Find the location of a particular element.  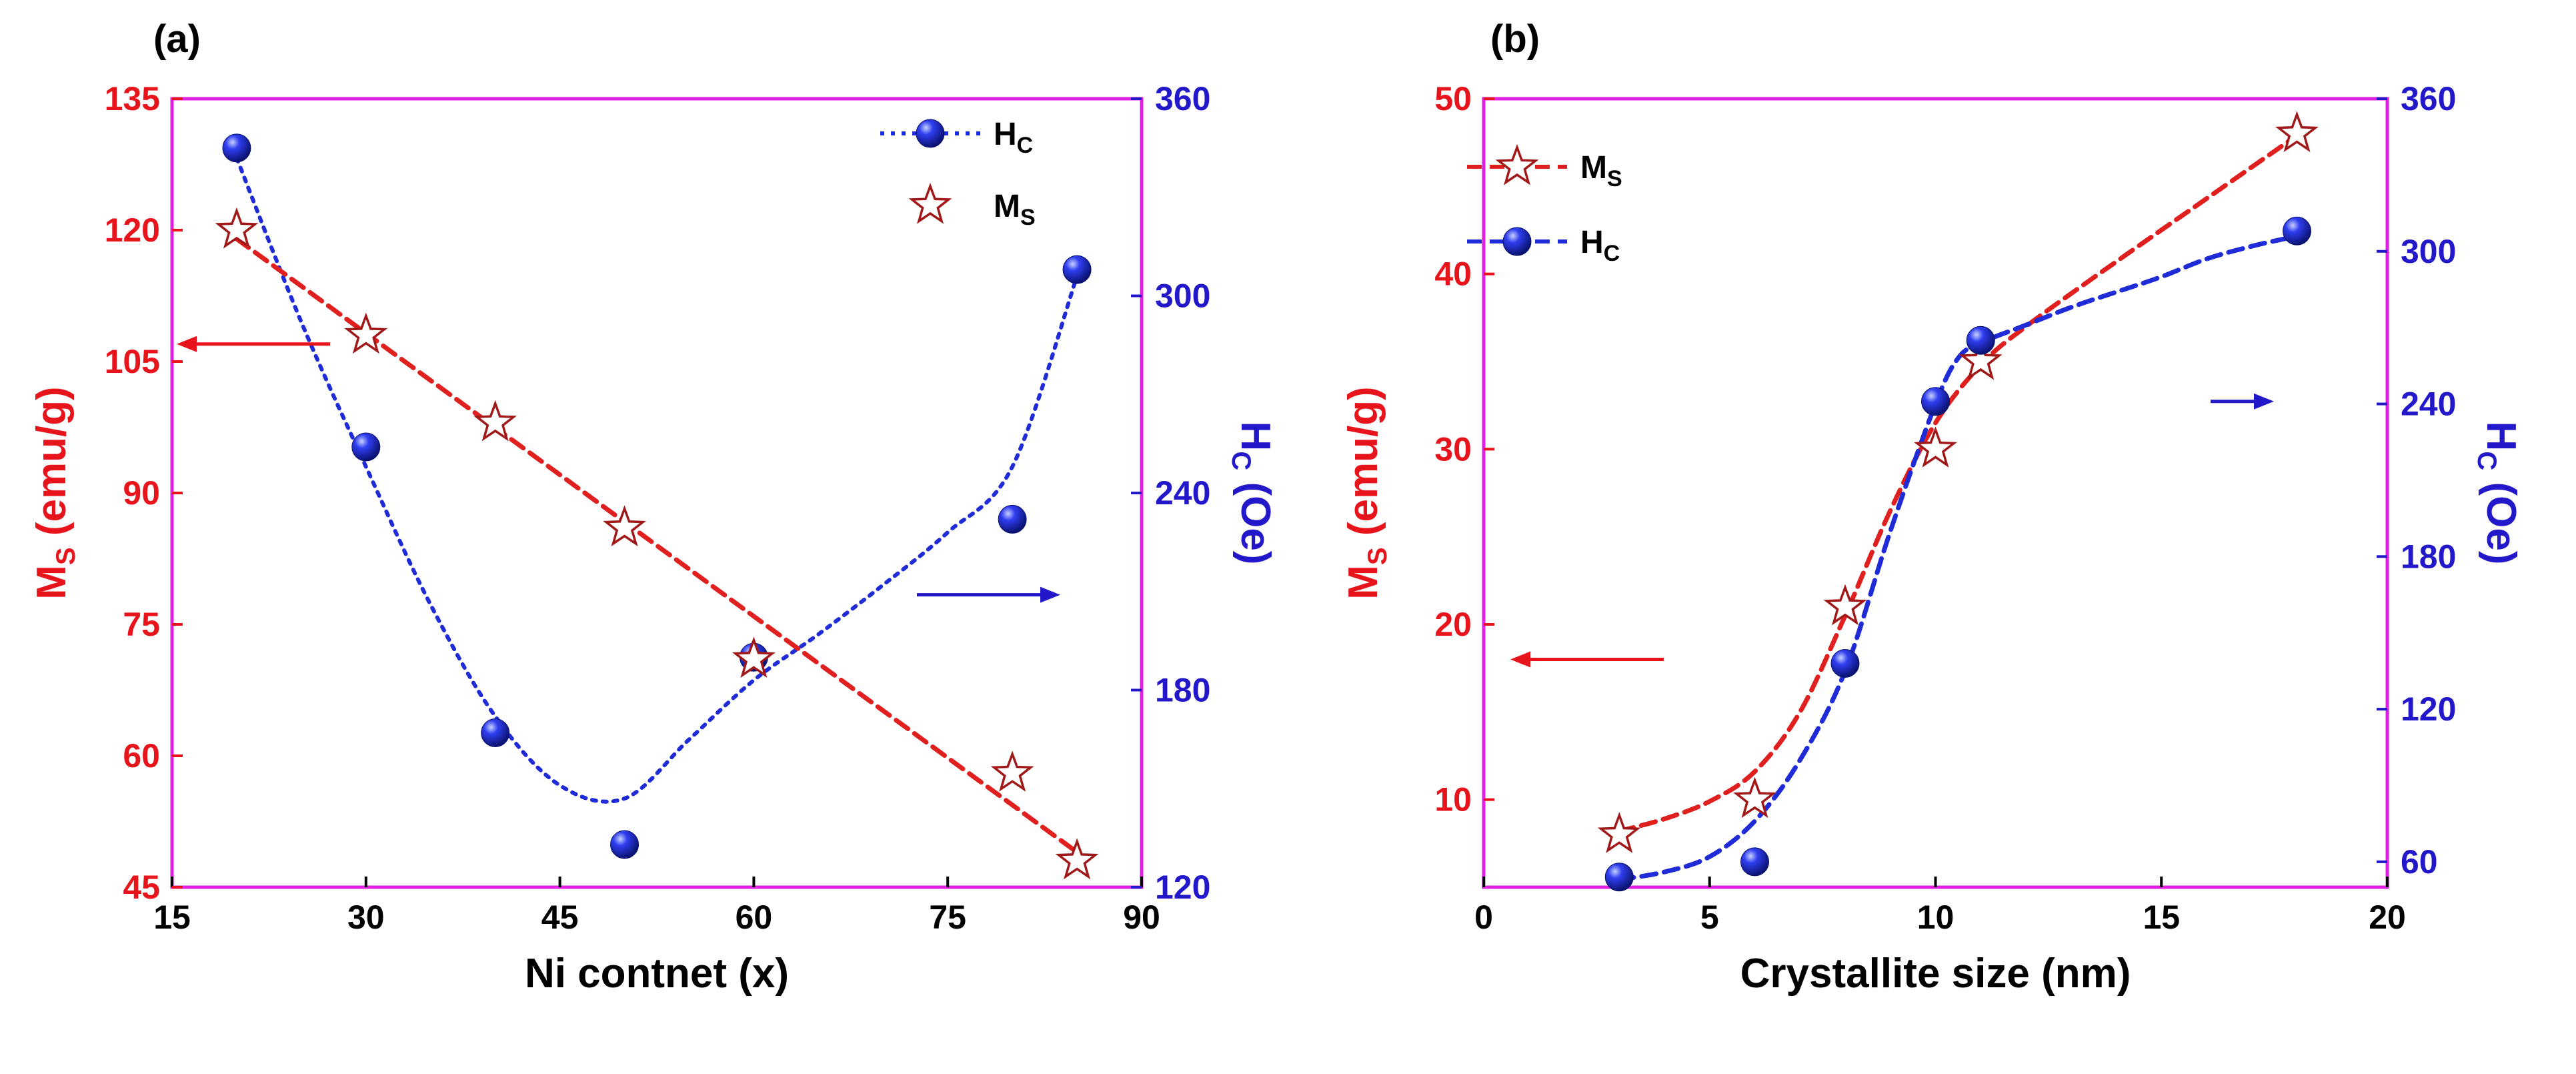

y-left-tick-label: 105 is located at coordinates (132, 361).